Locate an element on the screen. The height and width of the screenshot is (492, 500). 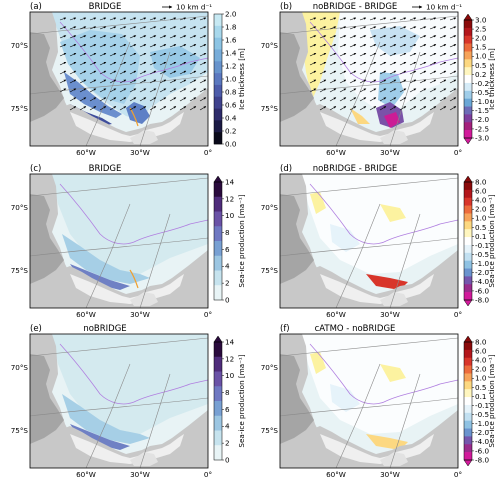
colorbar-tick: 2.5 is located at coordinates (480, 28).